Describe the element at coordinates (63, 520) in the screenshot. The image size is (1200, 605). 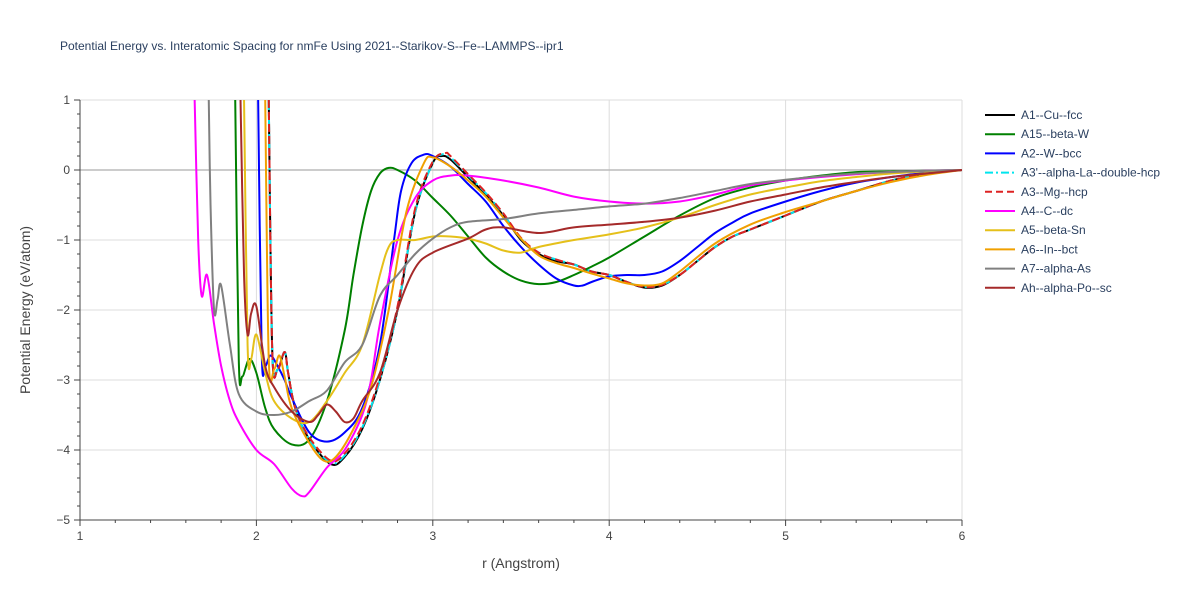
I see `y-tick-label: −5` at that location.